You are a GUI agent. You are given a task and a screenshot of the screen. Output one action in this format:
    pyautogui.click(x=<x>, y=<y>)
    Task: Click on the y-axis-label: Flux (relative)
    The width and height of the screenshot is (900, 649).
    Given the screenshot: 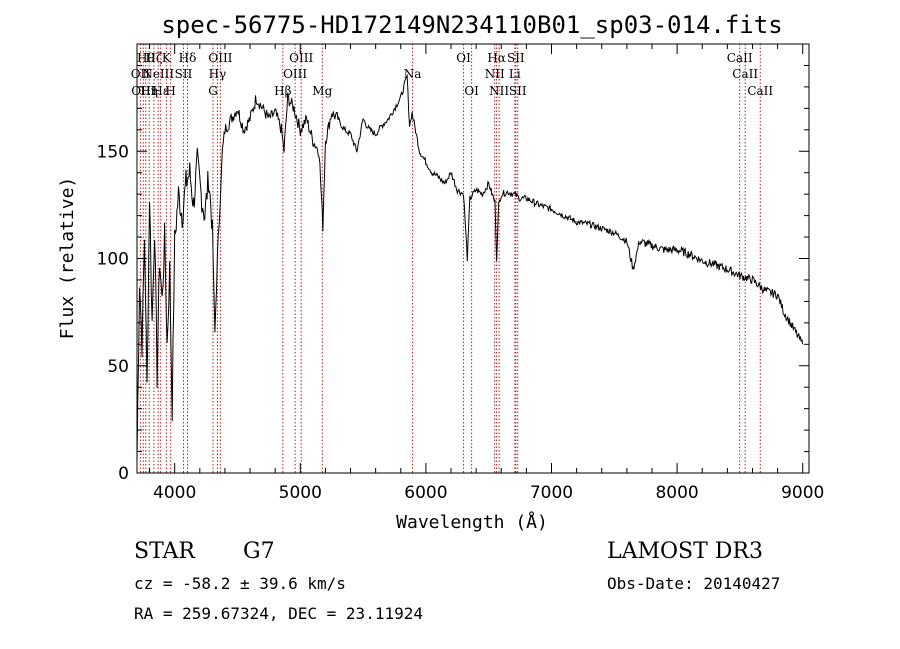 What is the action you would take?
    pyautogui.click(x=67, y=258)
    